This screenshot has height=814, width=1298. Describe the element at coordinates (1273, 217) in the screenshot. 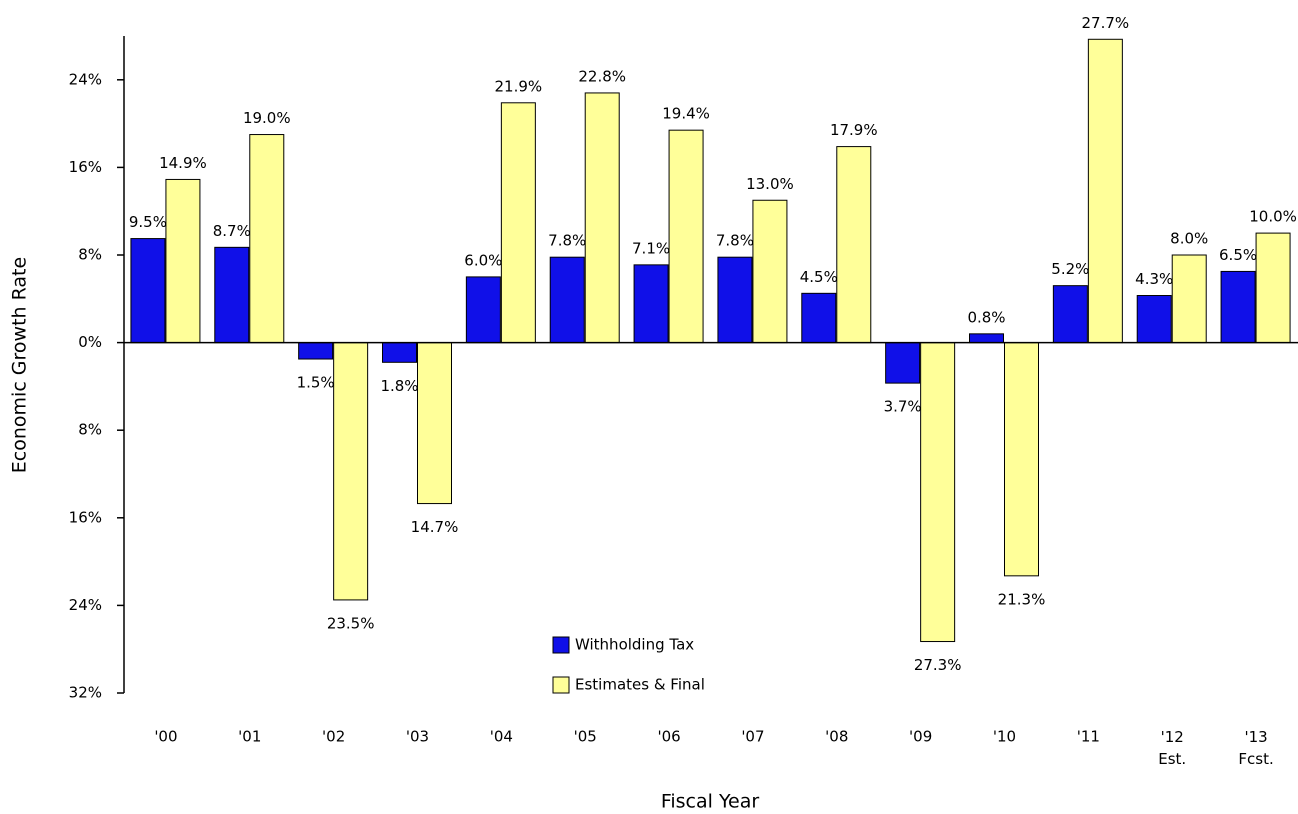

I see `data-label: 10.0%` at that location.